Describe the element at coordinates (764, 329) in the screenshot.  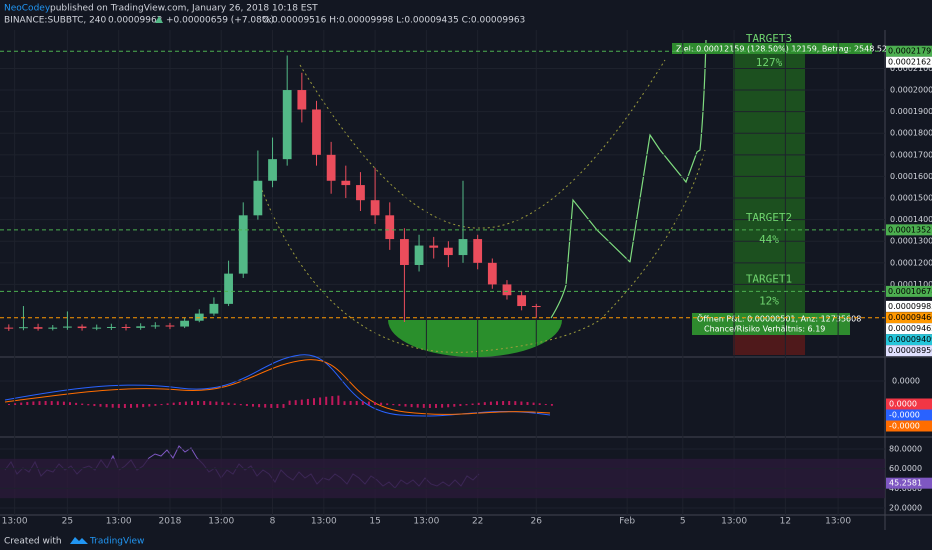
I see `ratio-text: Chance/Risiko Verhältnis: 6.19` at that location.